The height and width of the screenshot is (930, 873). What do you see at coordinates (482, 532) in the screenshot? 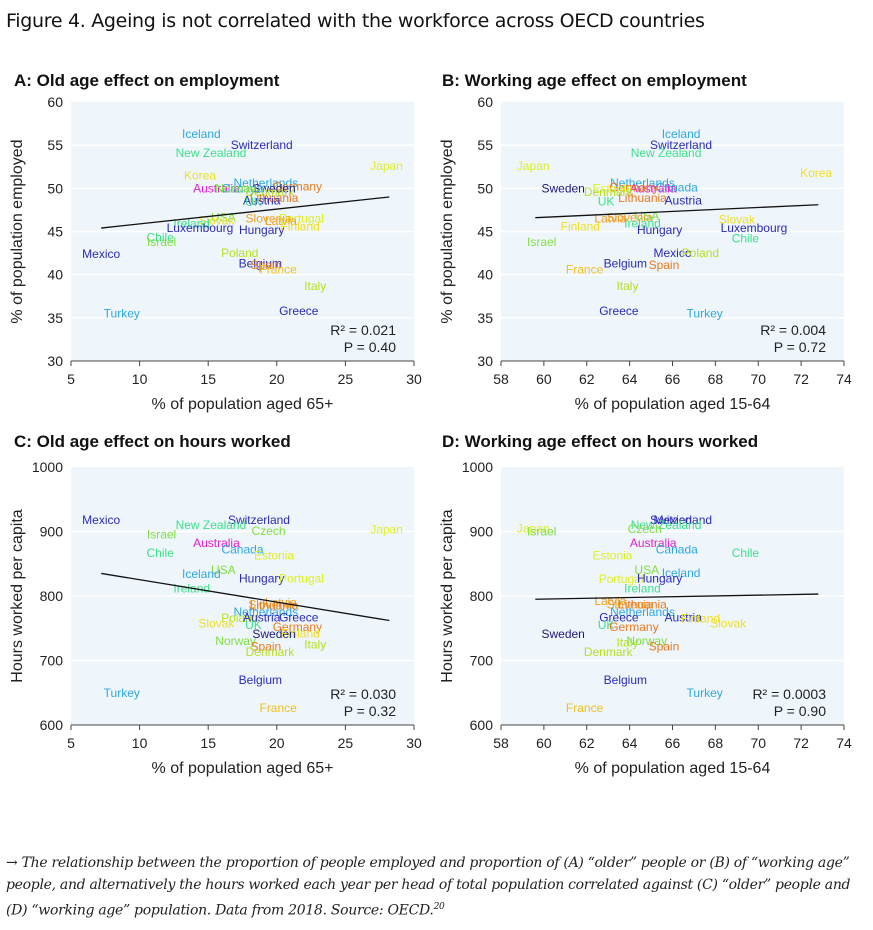
I see `y-tick-label: 900` at bounding box center [482, 532].